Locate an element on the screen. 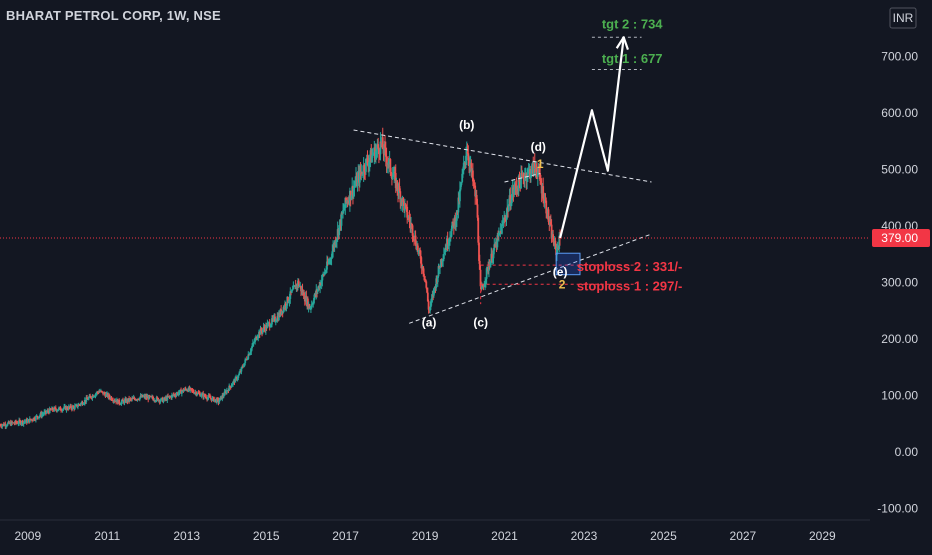 This screenshot has height=555, width=932. wave-label: (d) is located at coordinates (538, 147).